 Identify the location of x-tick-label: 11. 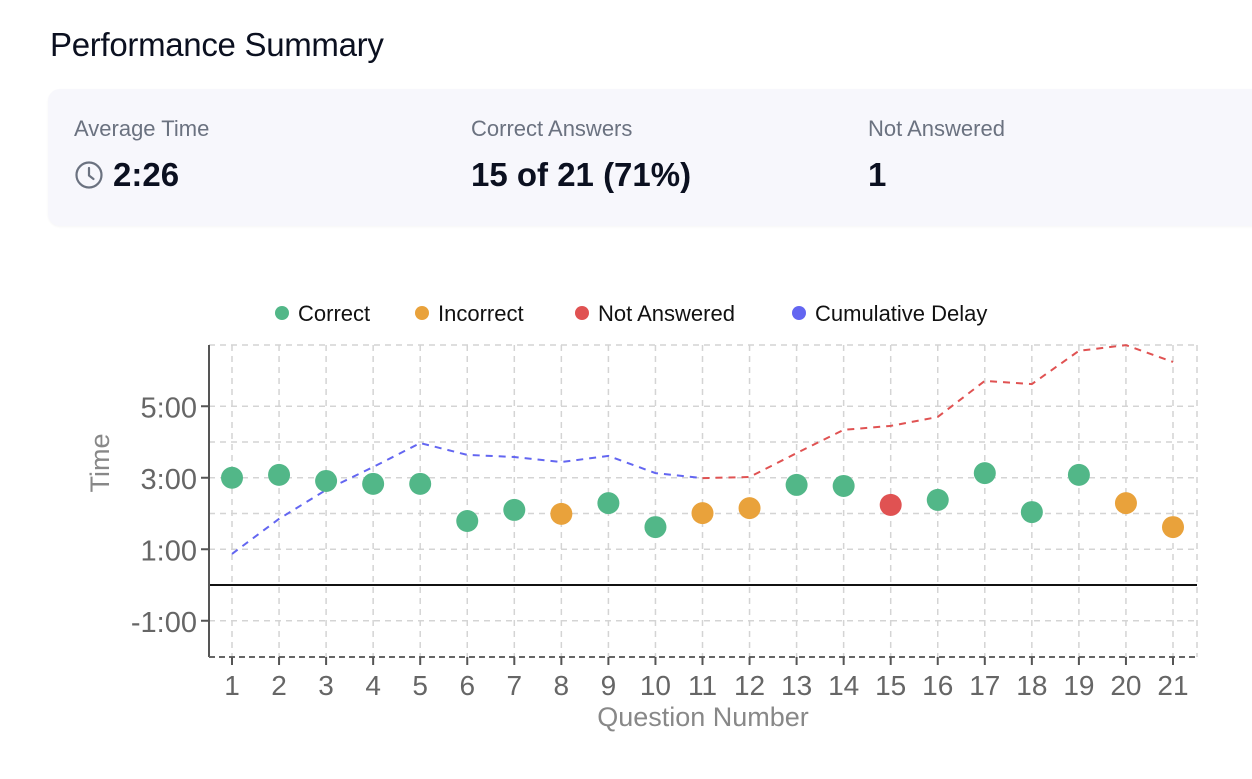
(702, 685).